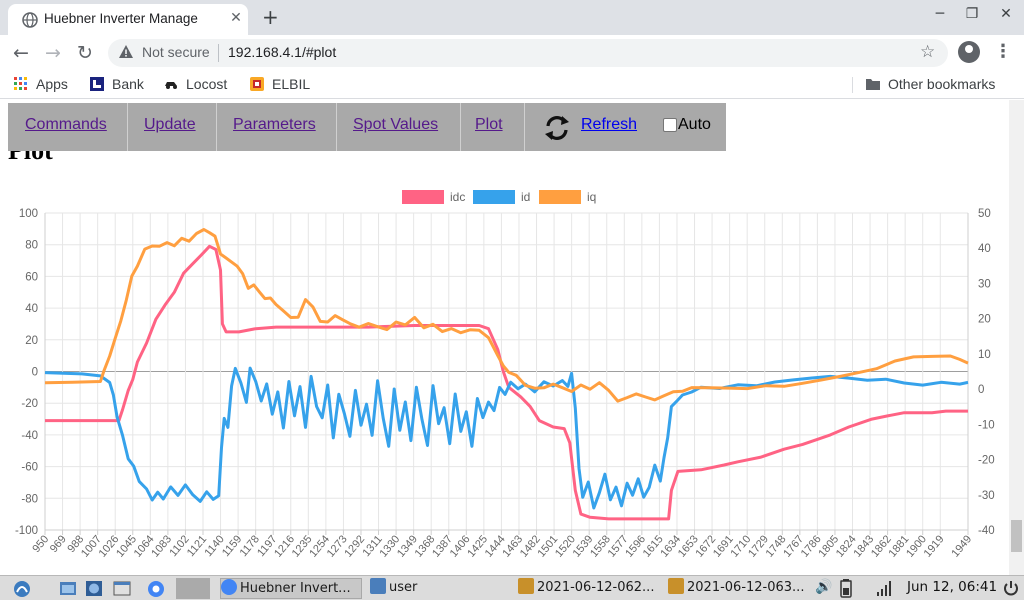 This screenshot has width=1024, height=600. I want to click on bookmark-label: ELBIL, so click(291, 84).